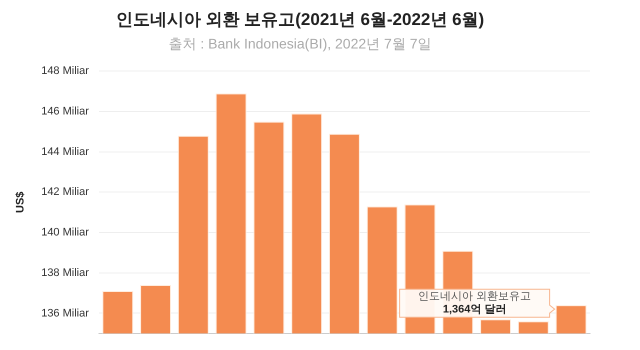  Describe the element at coordinates (65, 152) in the screenshot. I see `y-tick-label: 144 Miliar` at that location.